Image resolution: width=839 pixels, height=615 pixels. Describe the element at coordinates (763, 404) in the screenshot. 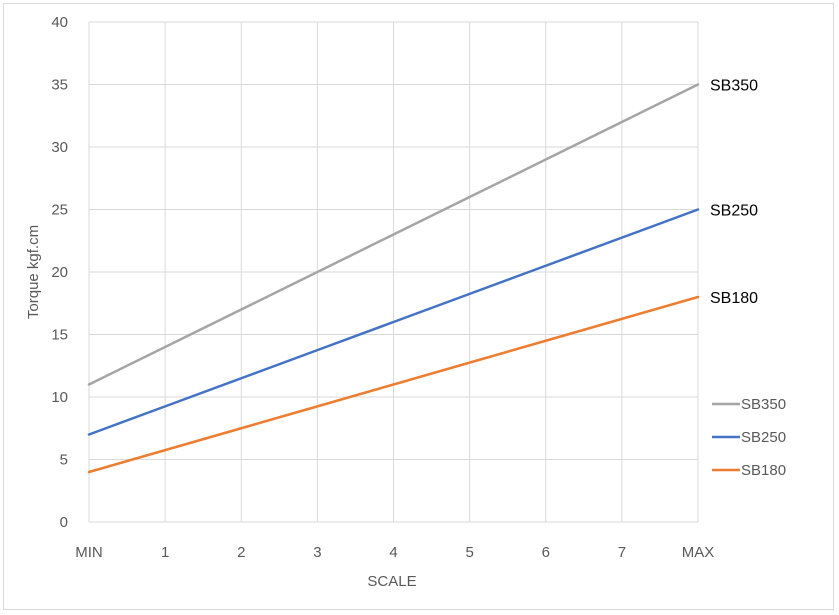

I see `legend-label-sb350: SB350` at that location.